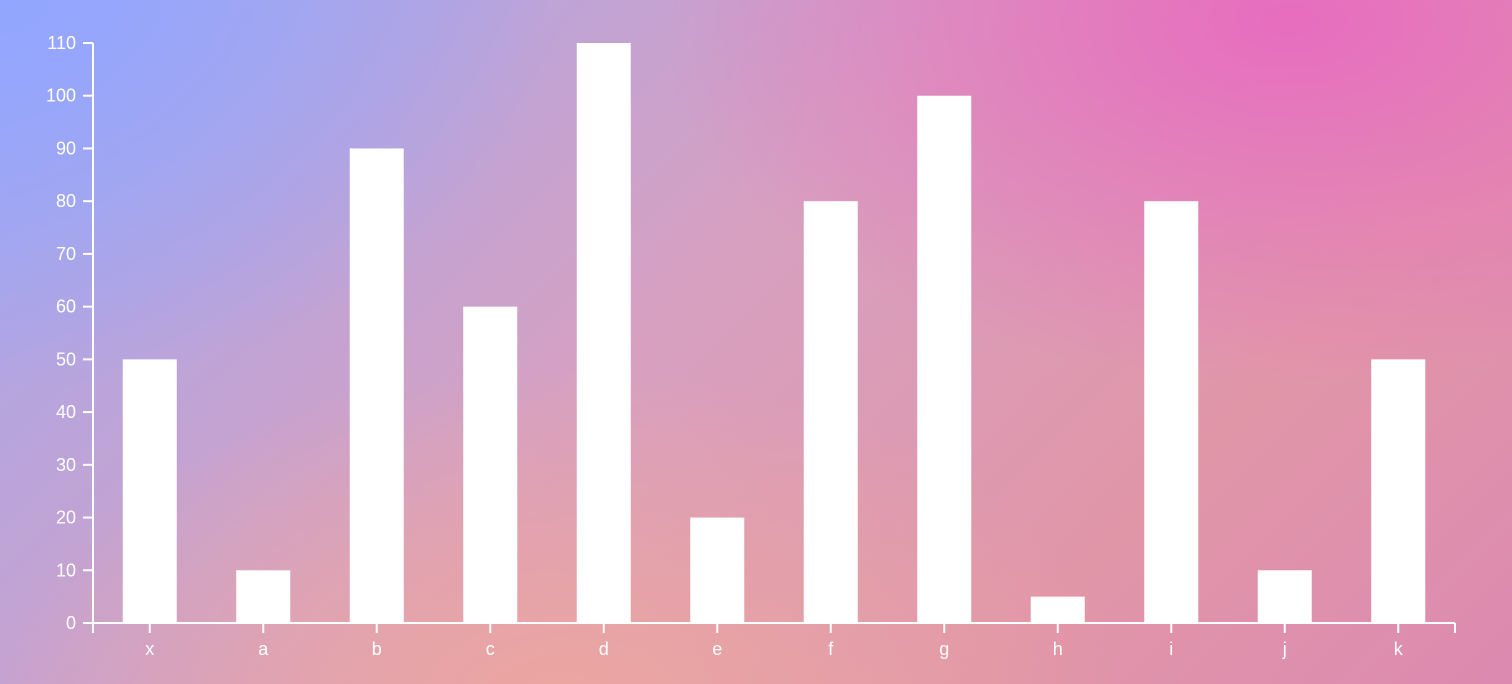 The width and height of the screenshot is (1512, 684). Describe the element at coordinates (377, 649) in the screenshot. I see `x-tick-label-b: b` at that location.